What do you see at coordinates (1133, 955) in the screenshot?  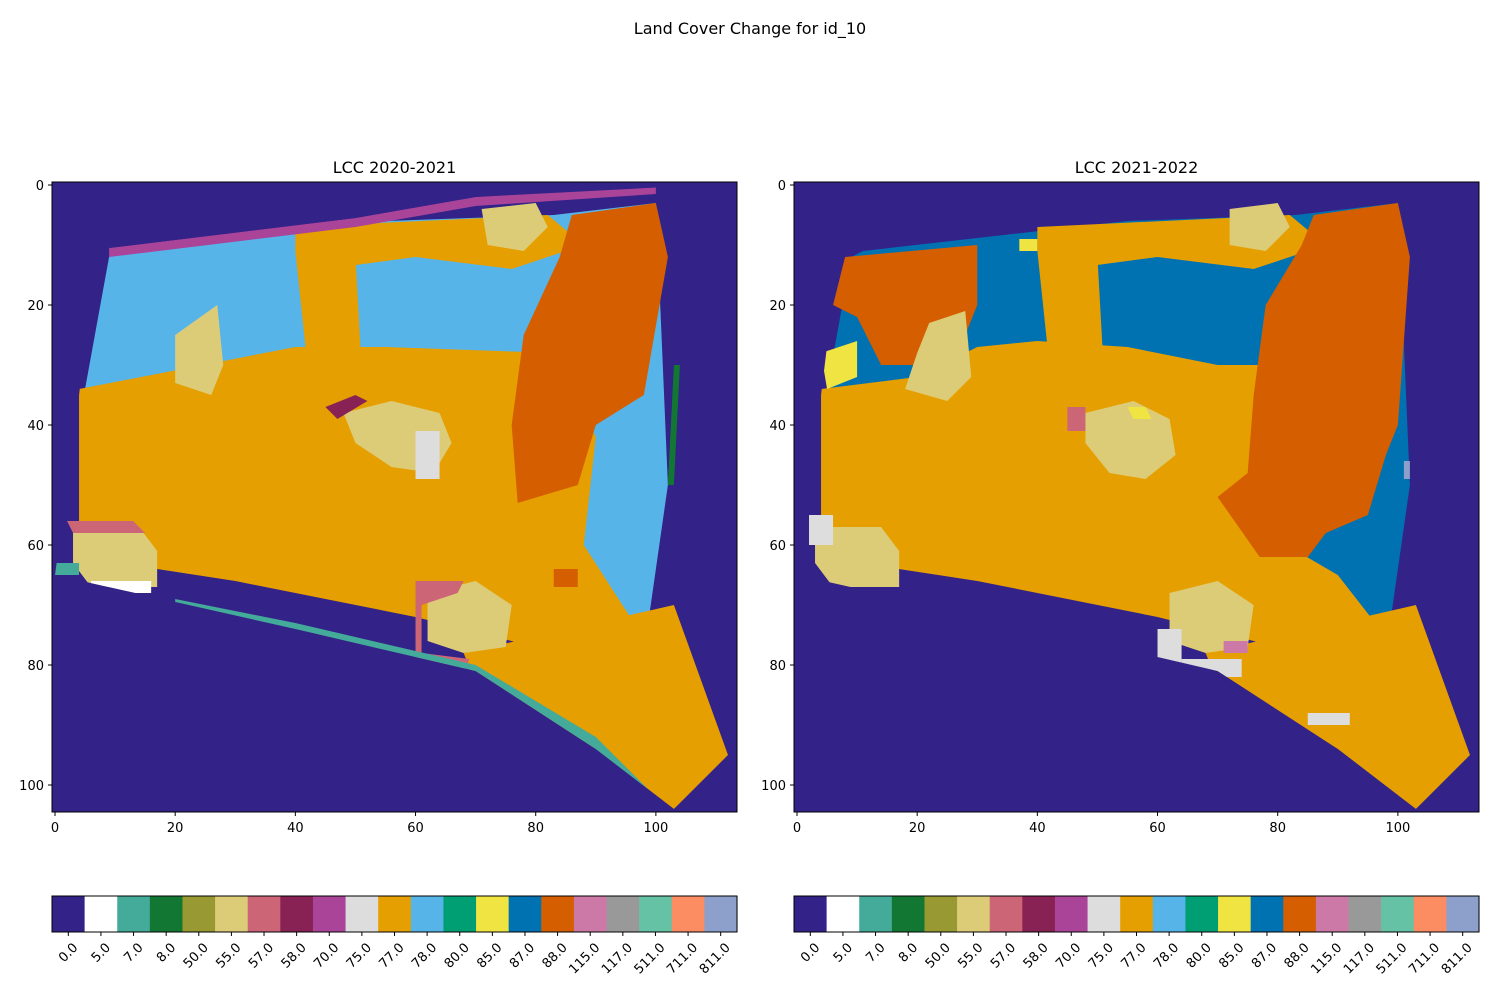 I see `colorbar-tick-label: 77.0` at bounding box center [1133, 955].